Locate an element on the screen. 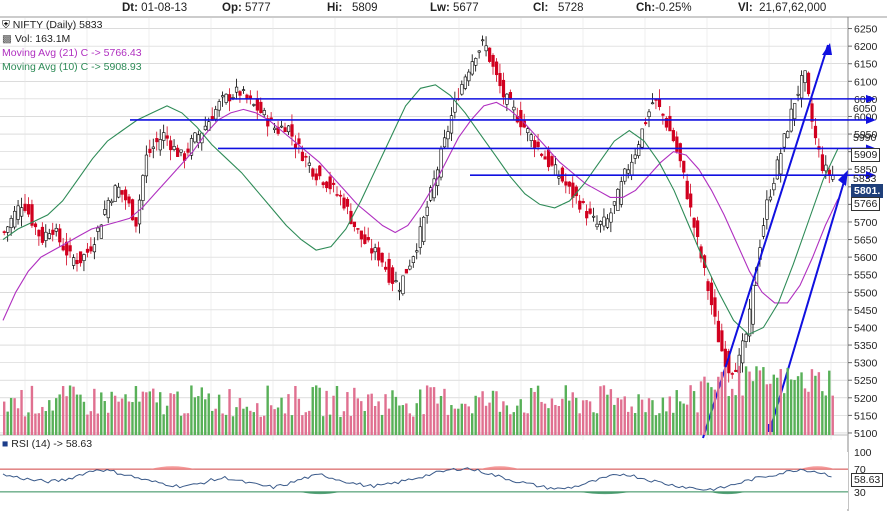  price-tag-5766: 5766 is located at coordinates (866, 204).